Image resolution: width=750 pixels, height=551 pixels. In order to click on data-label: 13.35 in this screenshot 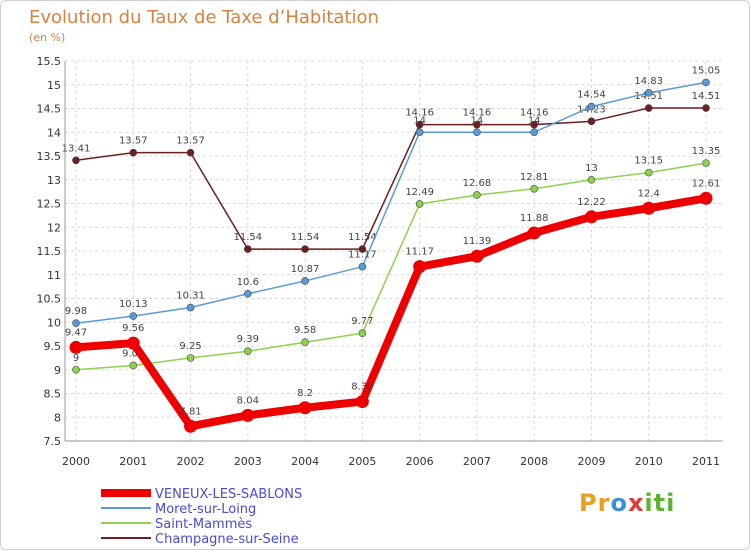, I will do `click(706, 151)`.